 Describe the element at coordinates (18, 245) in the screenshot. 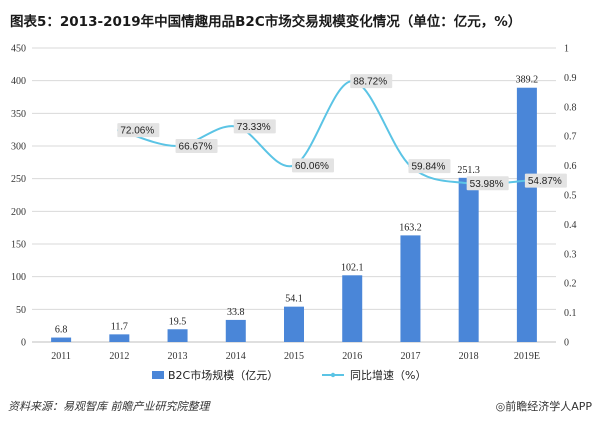

I see `y-left-tick-label: 150` at that location.